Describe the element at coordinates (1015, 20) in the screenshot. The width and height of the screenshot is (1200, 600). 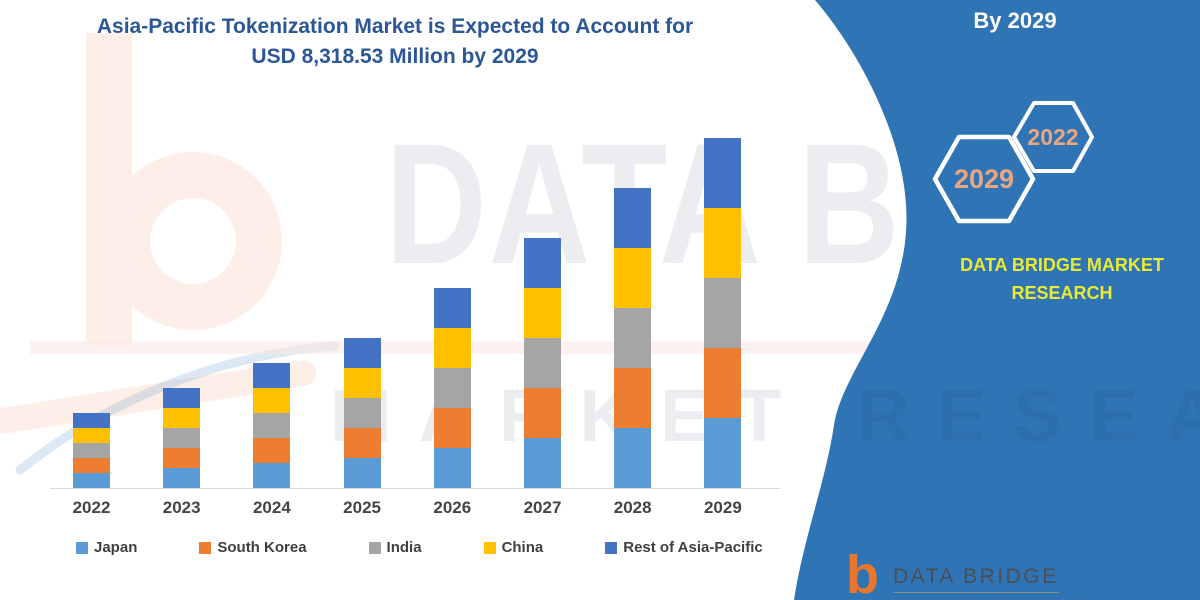
I see `panel-heading: By 2029` at that location.